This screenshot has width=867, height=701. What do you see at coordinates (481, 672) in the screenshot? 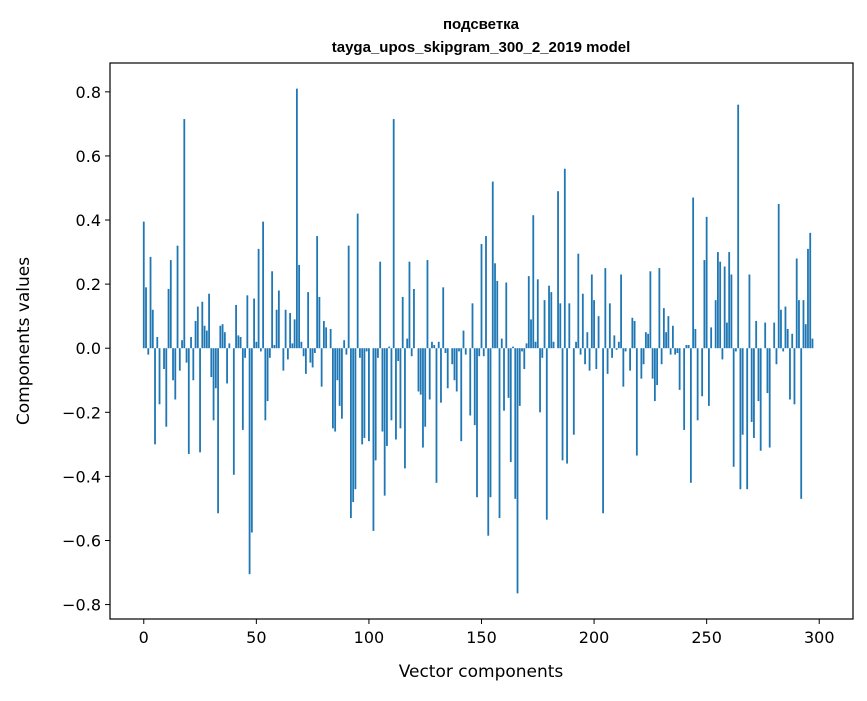
I see `x-axis-label: Vector components` at bounding box center [481, 672].